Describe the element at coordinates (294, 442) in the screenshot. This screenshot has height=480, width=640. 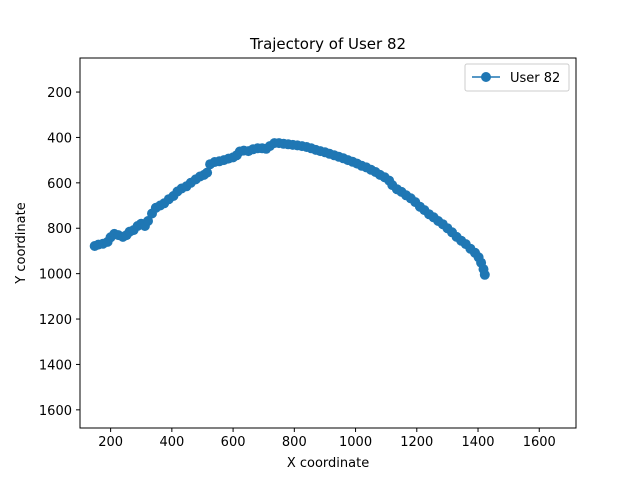
I see `x-tick-label: 800` at that location.